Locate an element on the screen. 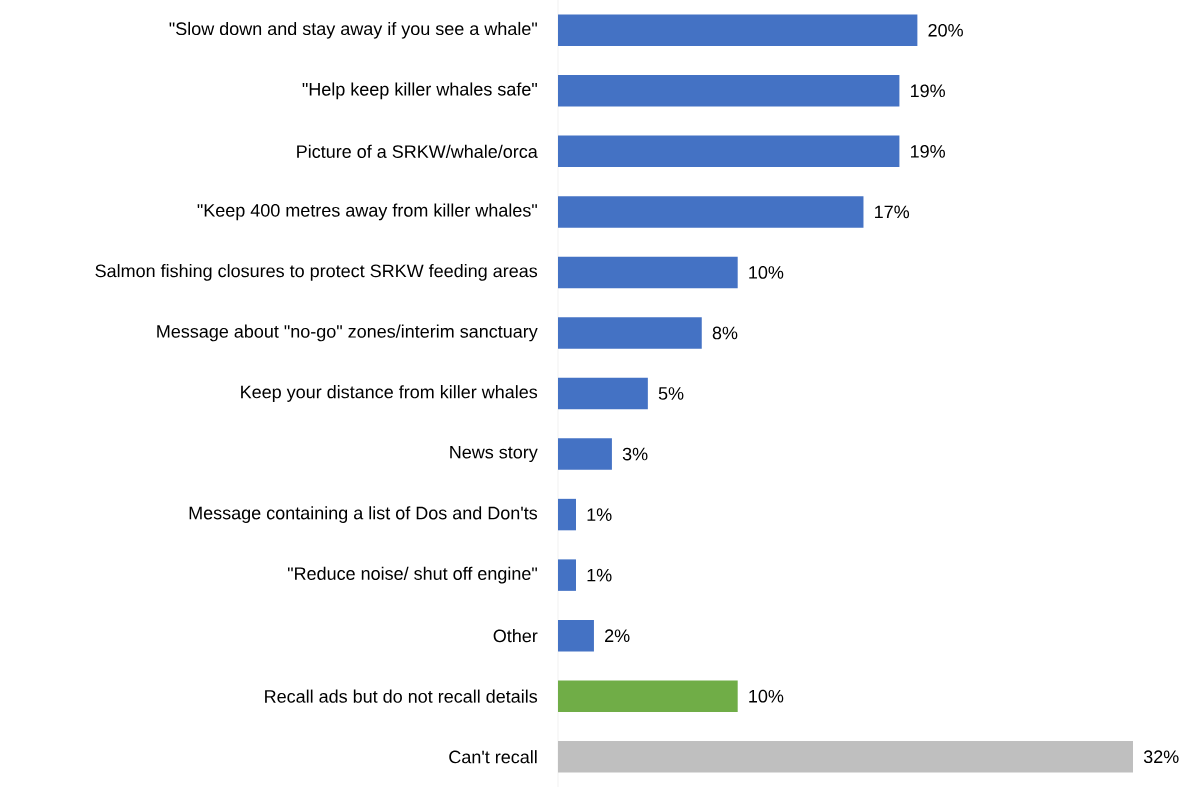 This screenshot has height=787, width=1201. y-tick-label: Can't recall is located at coordinates (493, 757).